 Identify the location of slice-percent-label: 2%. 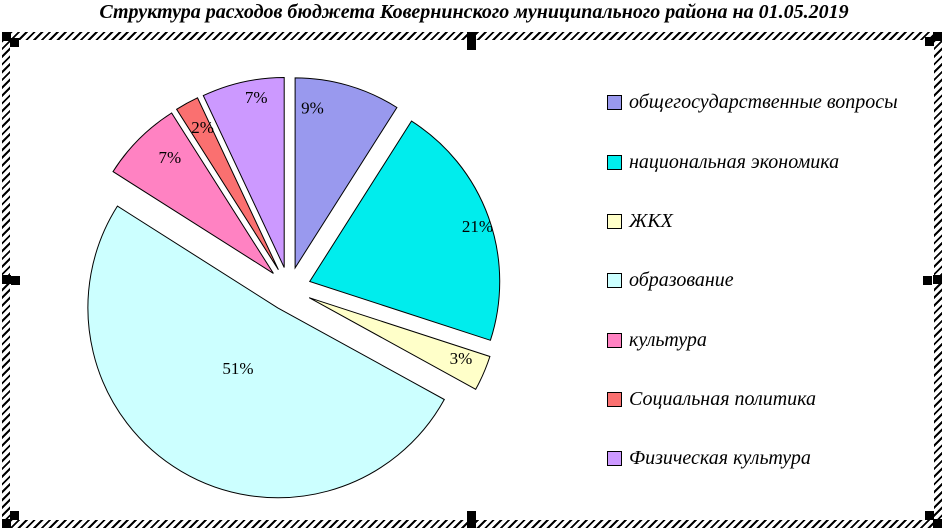
(202, 127).